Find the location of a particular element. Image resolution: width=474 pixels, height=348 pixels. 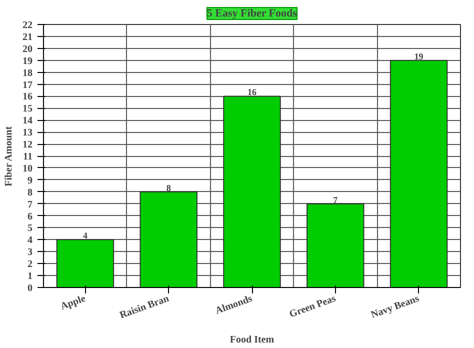

y-tick-label: 15 is located at coordinates (27, 109).